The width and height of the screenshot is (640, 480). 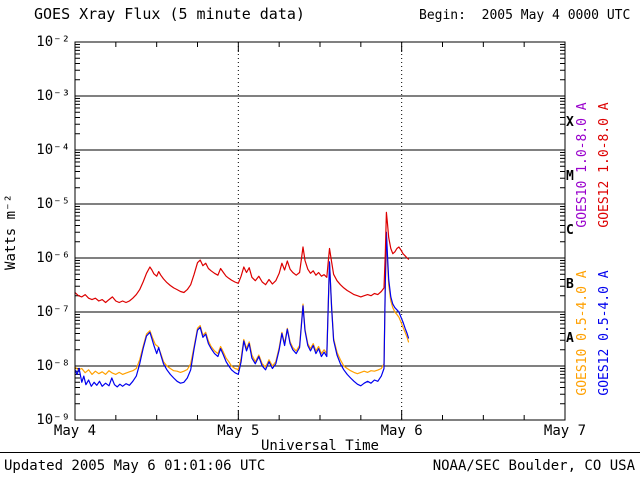 What do you see at coordinates (582, 333) in the screenshot?
I see `legend-entry: GOES10 0.5-4.0 A` at bounding box center [582, 333].